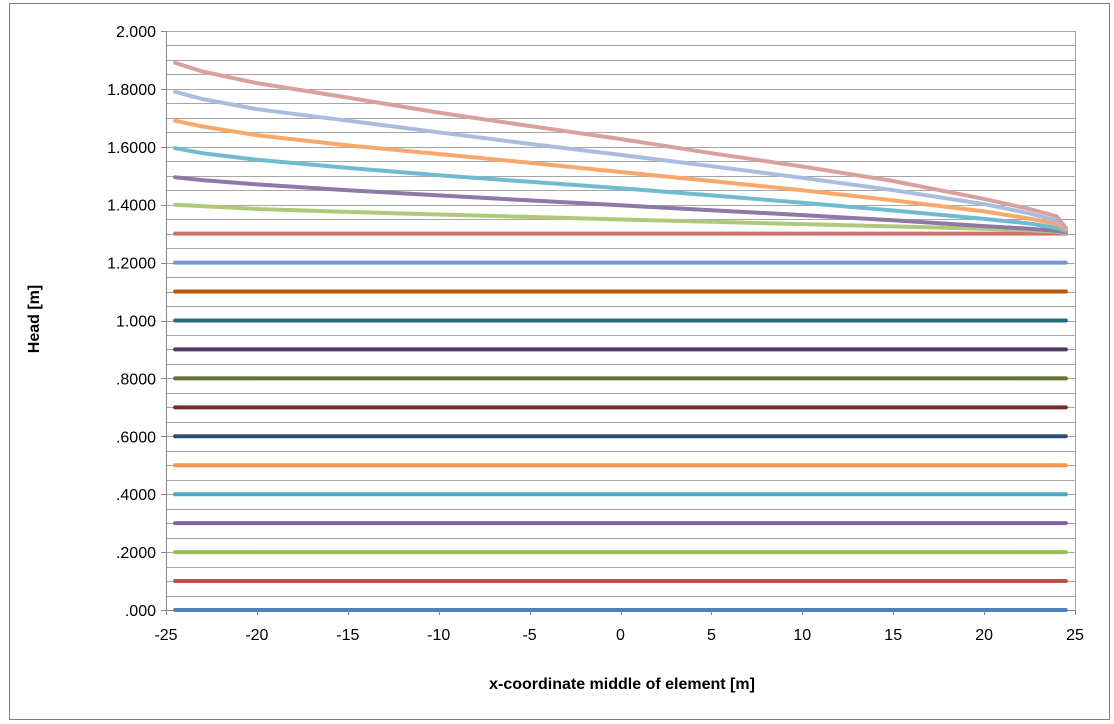  What do you see at coordinates (136, 32) in the screenshot?
I see `y-tick-label: 2.000` at bounding box center [136, 32].